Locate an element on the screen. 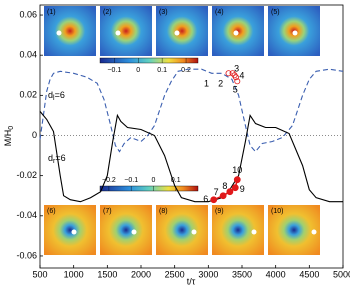 This screenshot has height=290, width=350. series-label: dl=6 is located at coordinates (56, 95).